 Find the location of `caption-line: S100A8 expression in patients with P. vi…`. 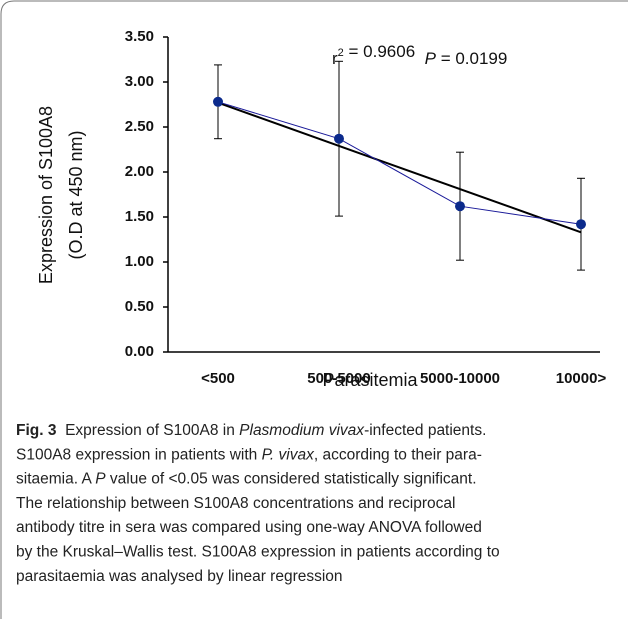

caption-line: S100A8 expression in patients with P. vi… is located at coordinates (249, 454).